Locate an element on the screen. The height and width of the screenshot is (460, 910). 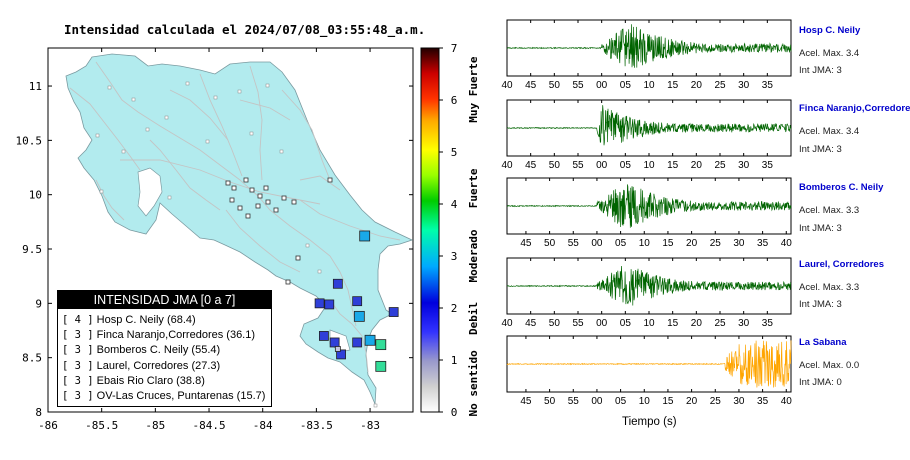
legend-item: [ 3 ] Ebais Rio Claro (38.8) is located at coordinates (133, 380).